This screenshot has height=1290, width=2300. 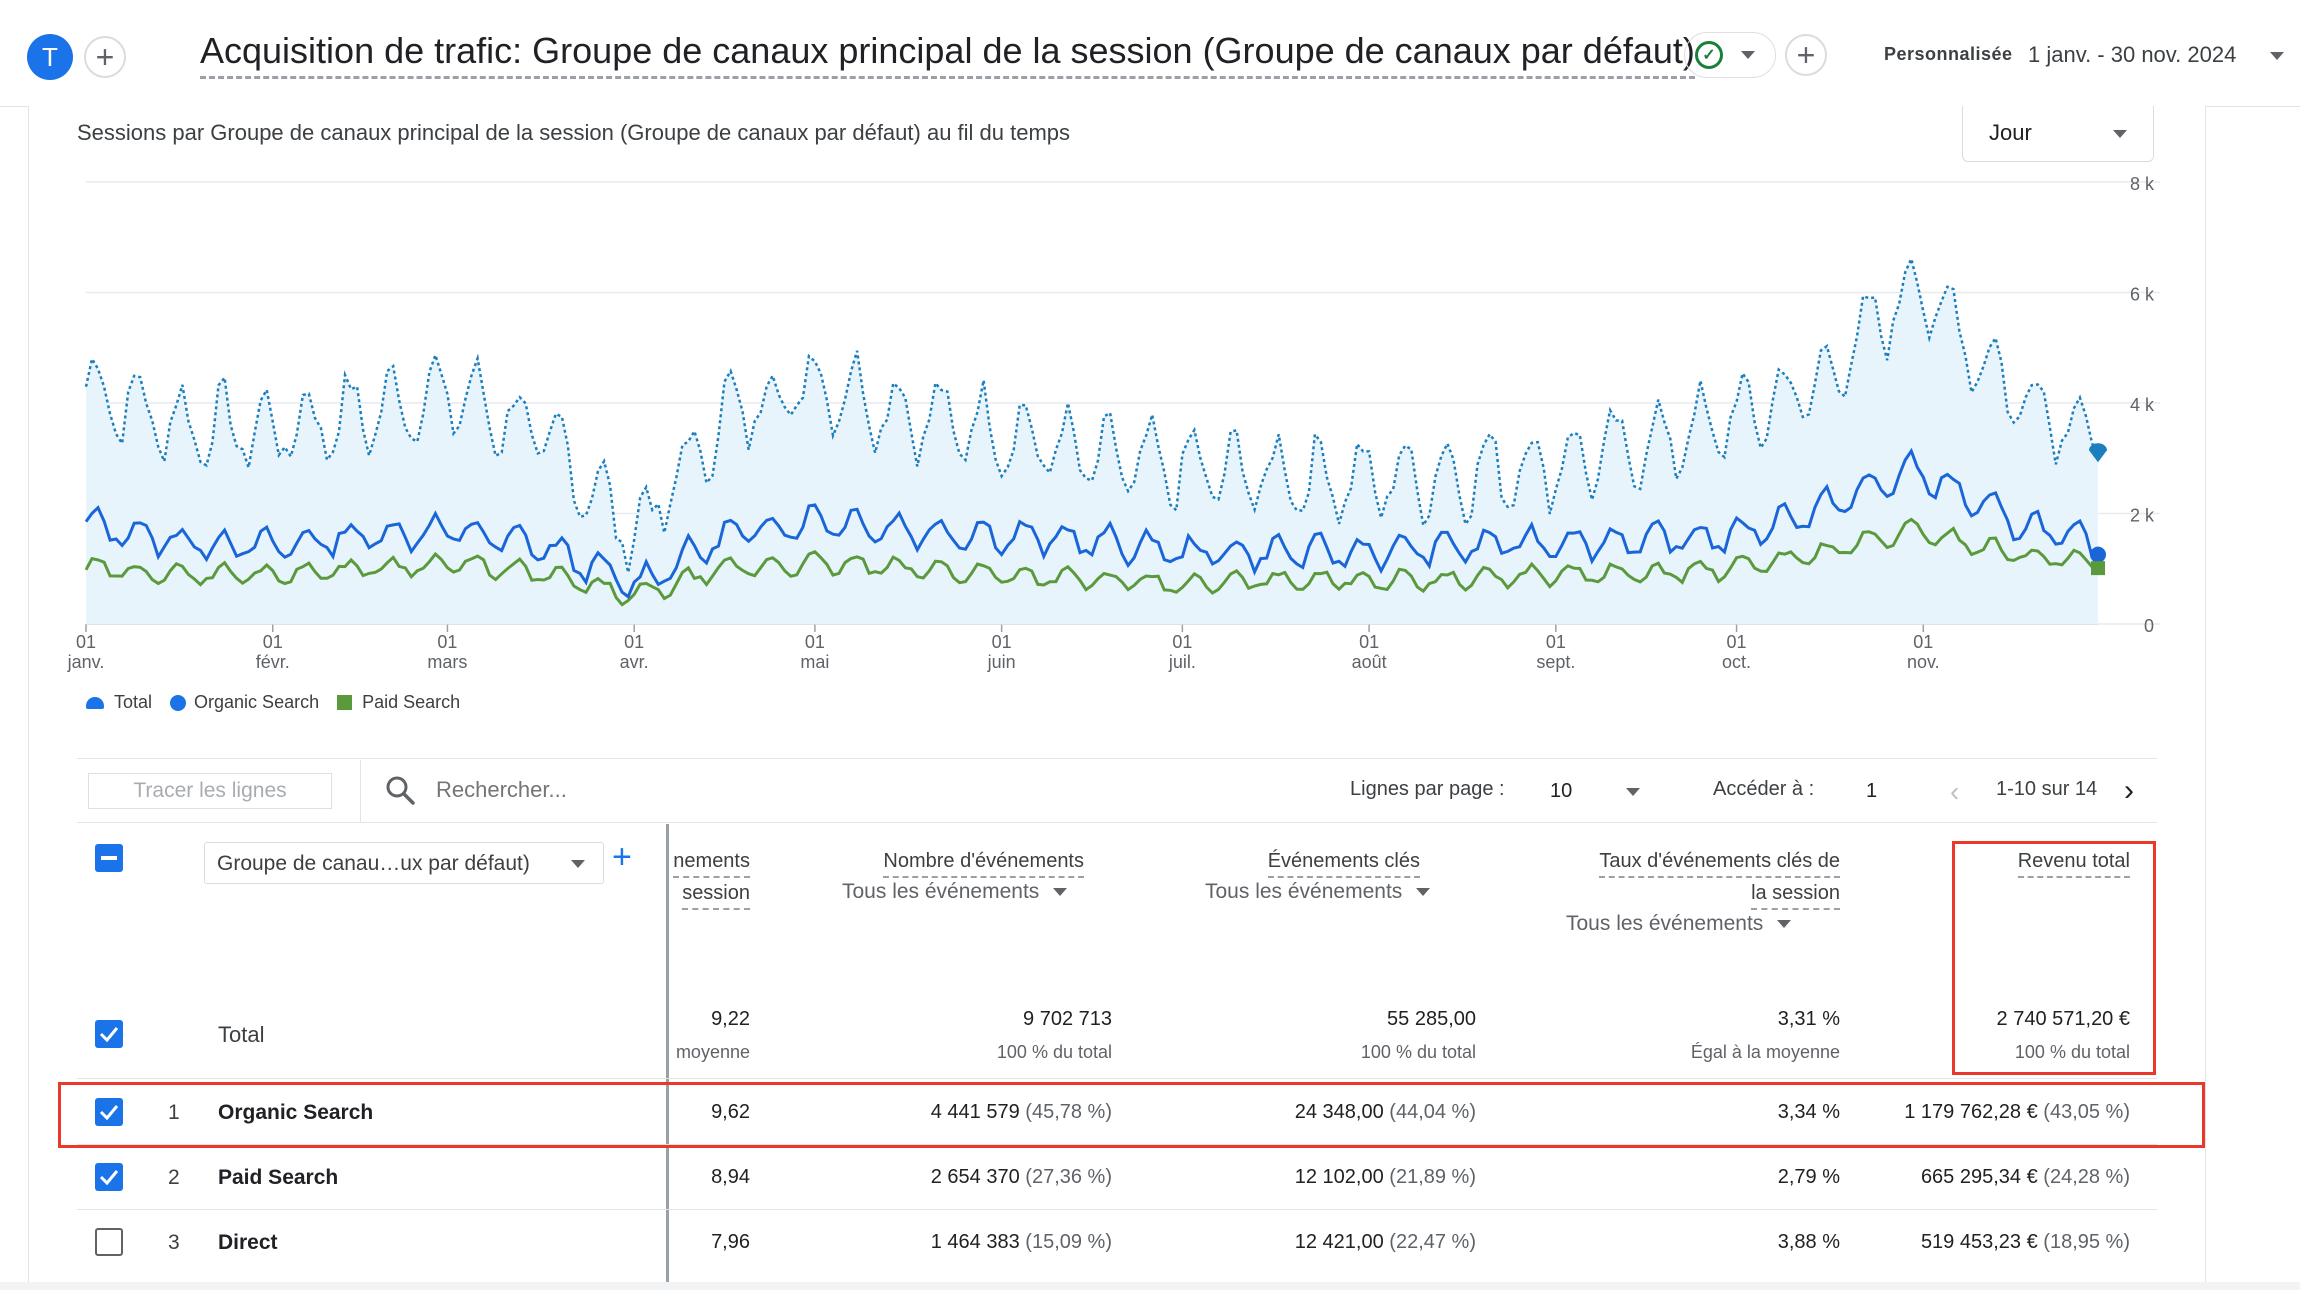 What do you see at coordinates (398, 702) in the screenshot?
I see `legend-paid-search: Paid Search` at bounding box center [398, 702].